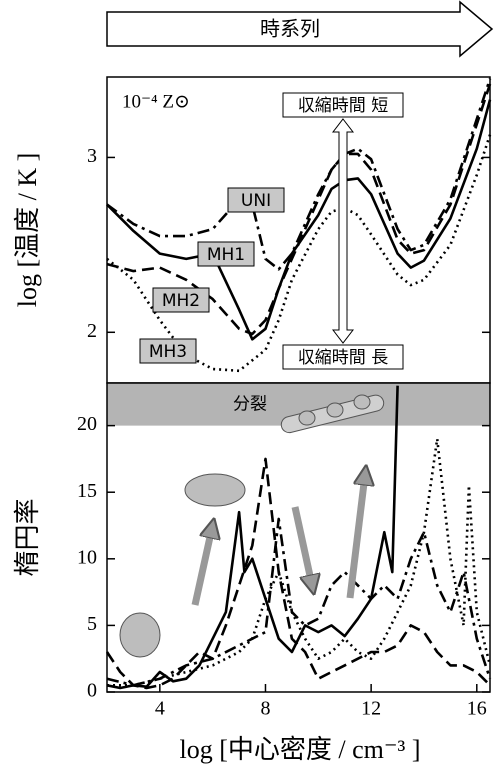 The width and height of the screenshot is (498, 778). I want to click on series-label: MH3, so click(168, 352).